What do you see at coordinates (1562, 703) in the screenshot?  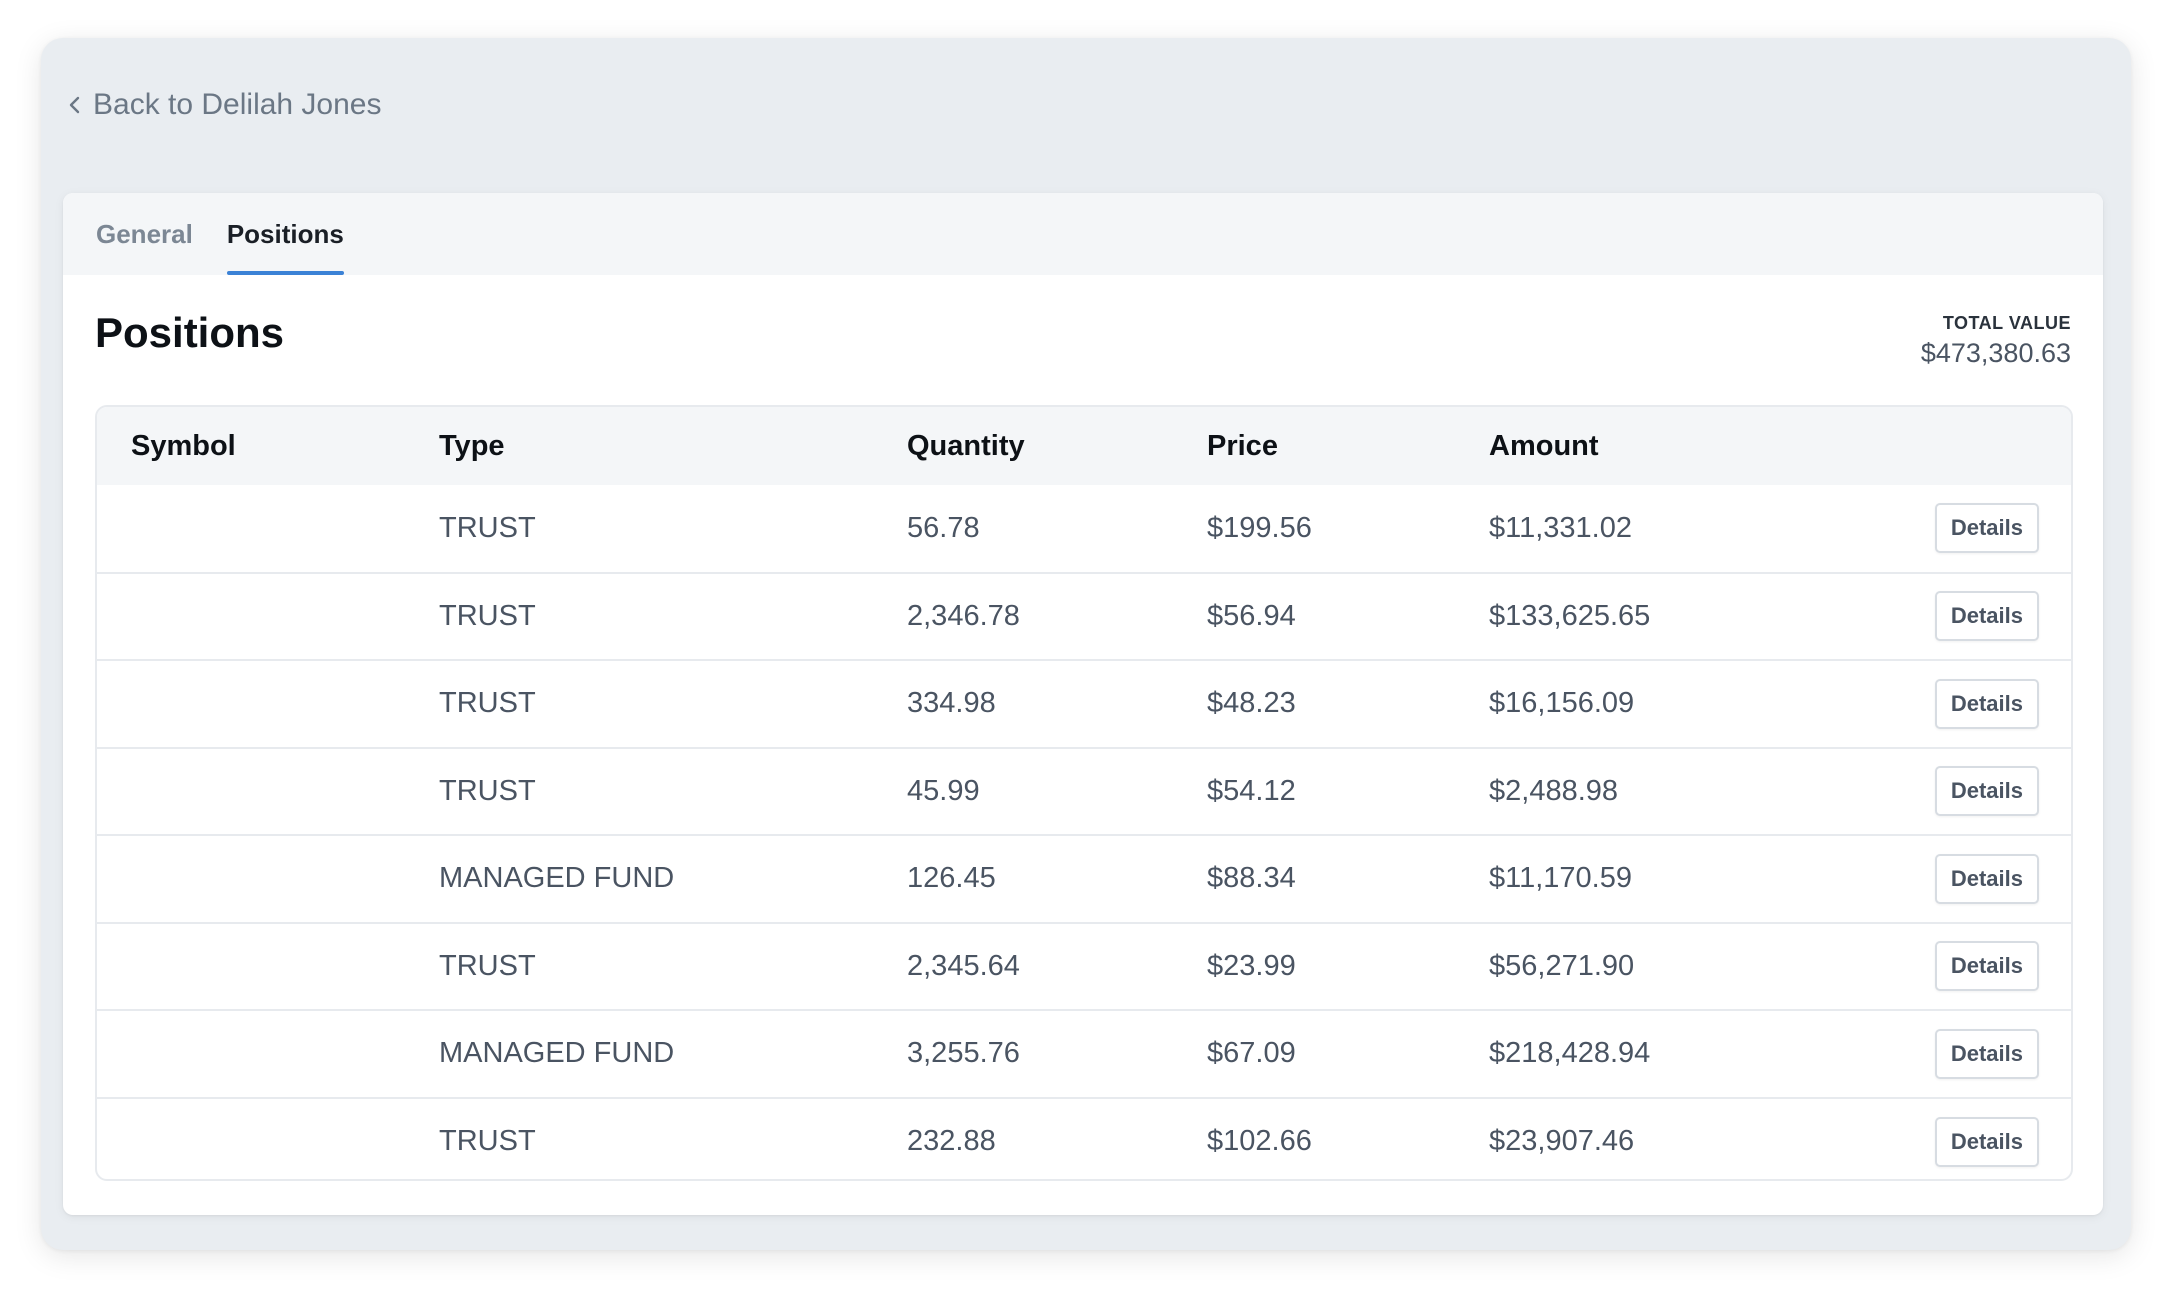 I see `cell-amount: $16,156.09` at bounding box center [1562, 703].